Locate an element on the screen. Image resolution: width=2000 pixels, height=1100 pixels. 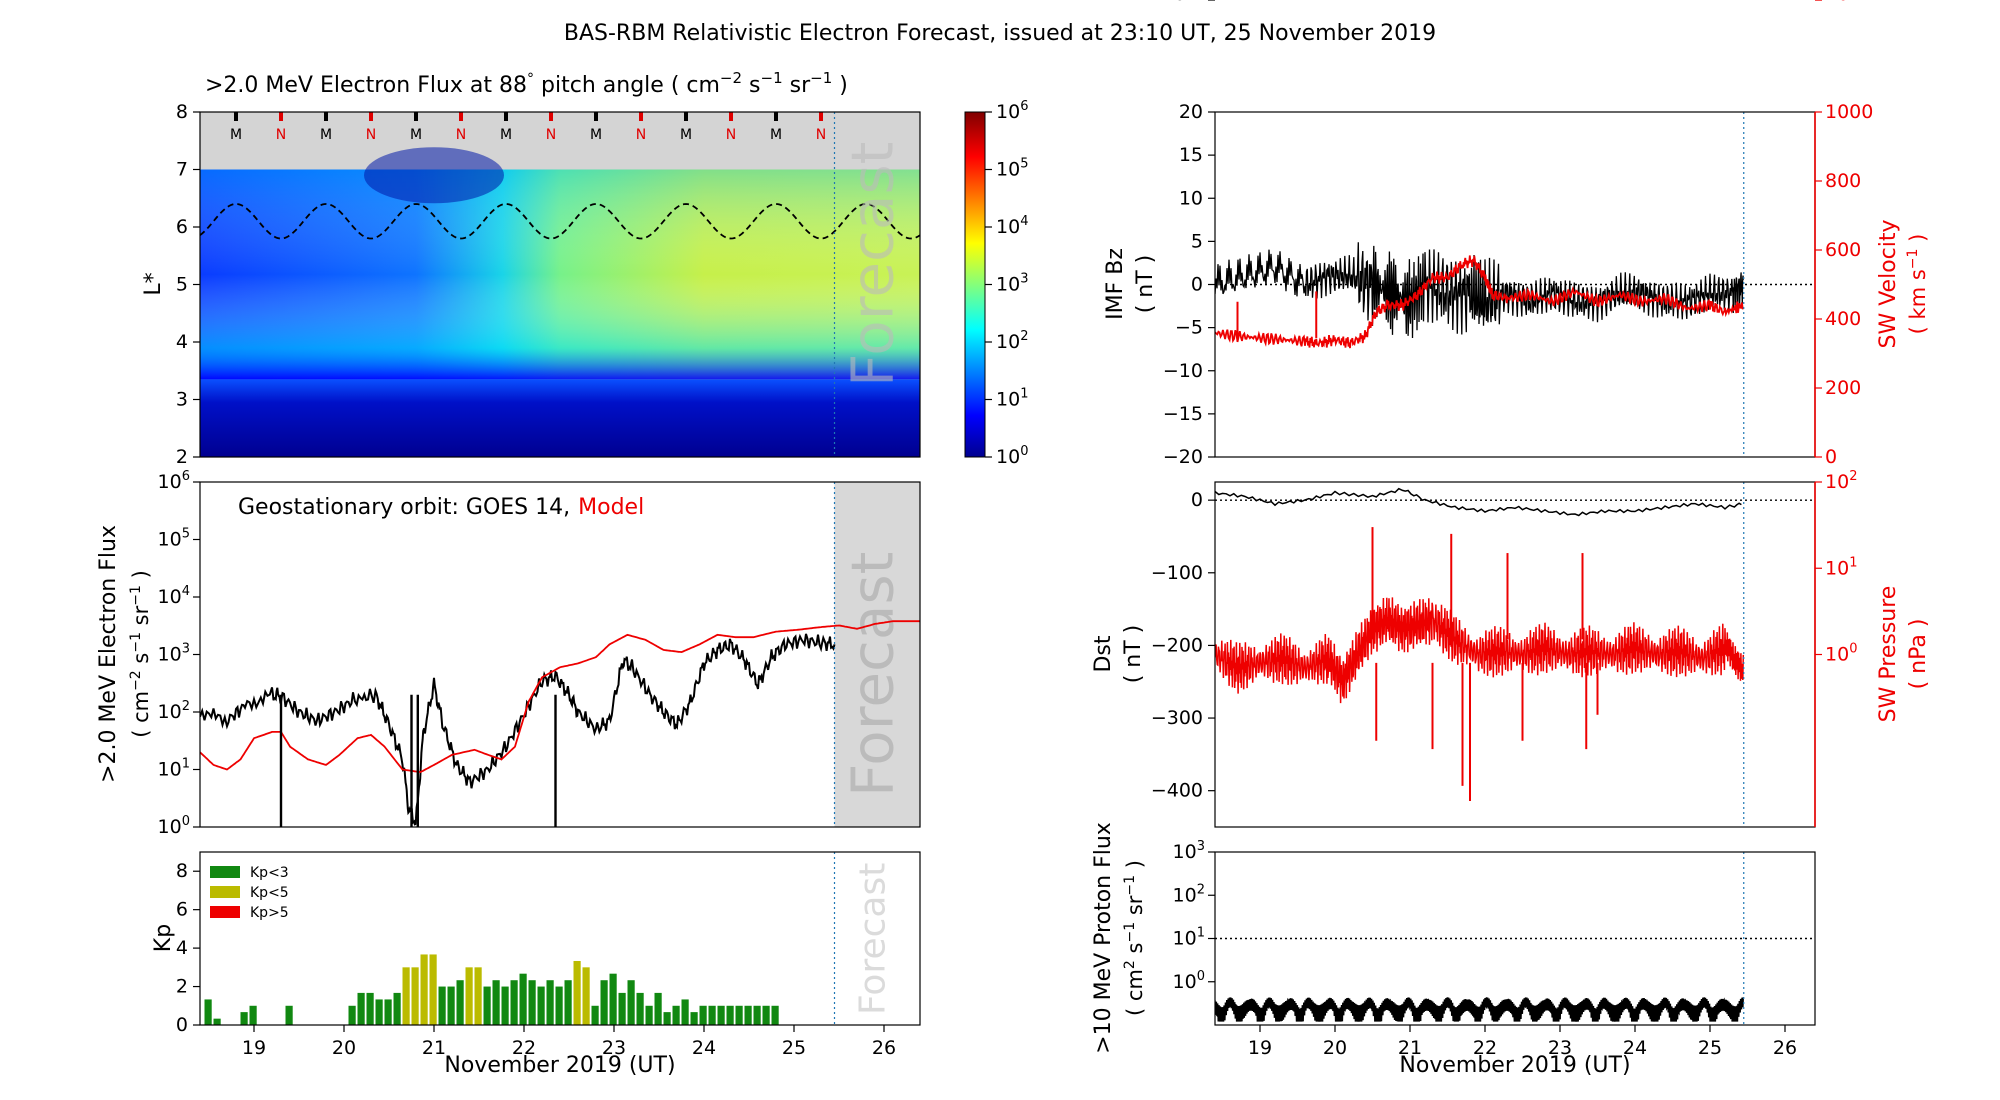
right-y-tick-label: 100 is located at coordinates (1841, 654).